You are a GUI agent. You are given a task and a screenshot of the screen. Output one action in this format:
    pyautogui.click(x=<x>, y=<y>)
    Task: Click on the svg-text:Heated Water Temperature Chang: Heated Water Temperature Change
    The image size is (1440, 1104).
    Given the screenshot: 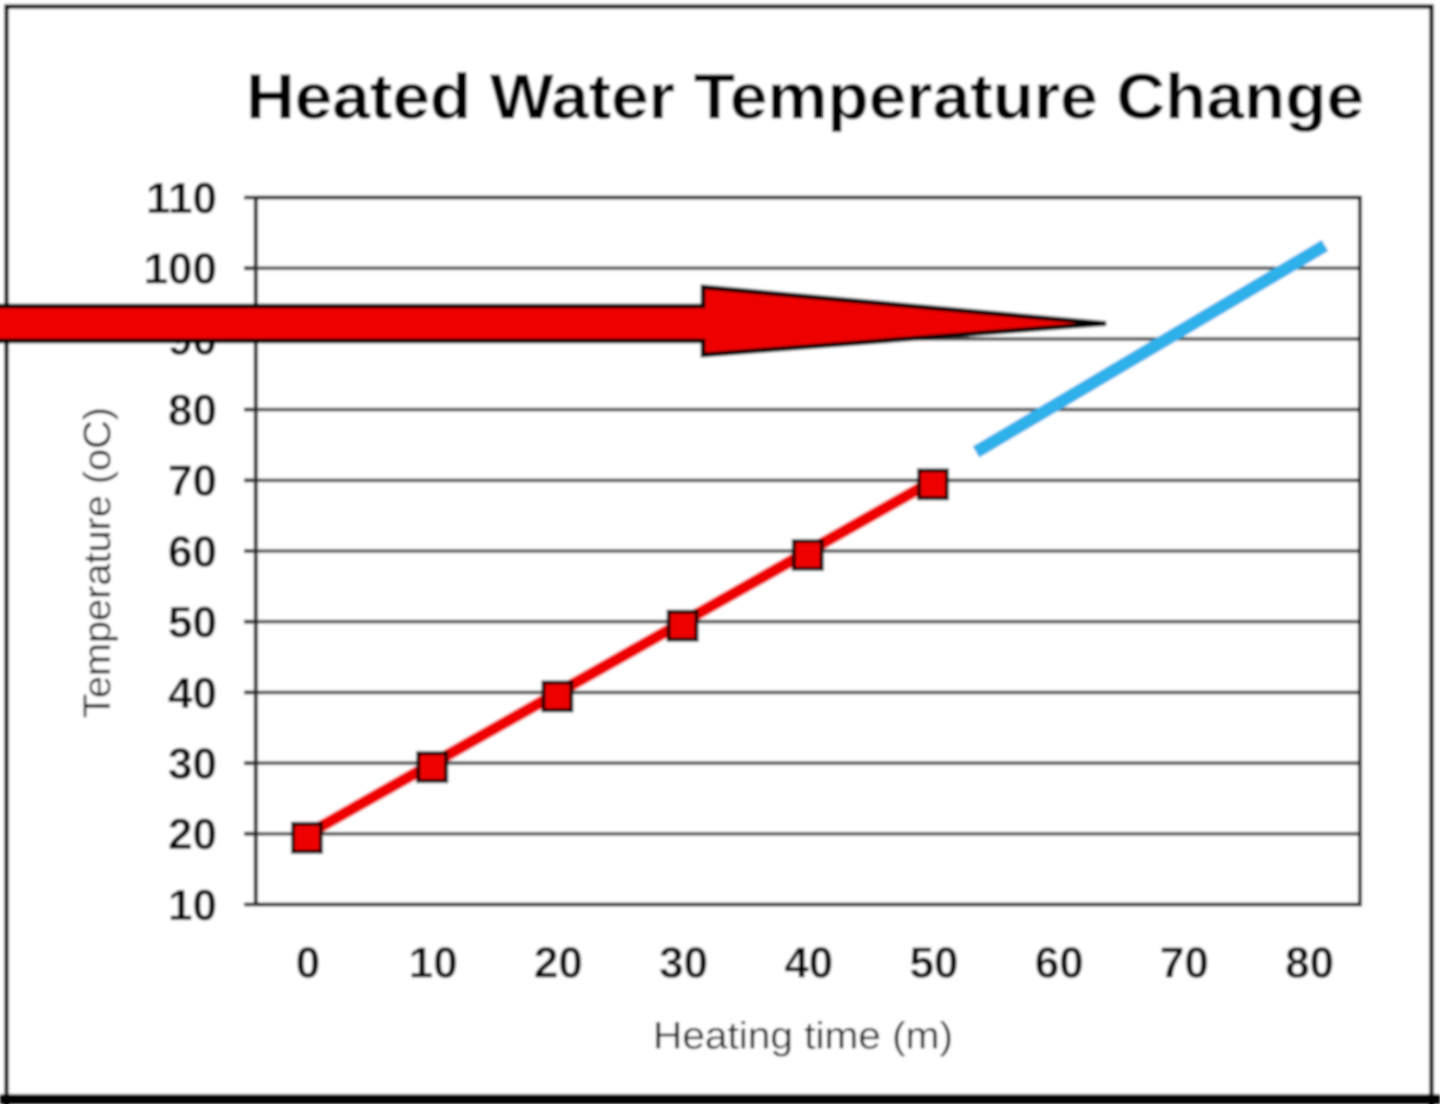 What is the action you would take?
    pyautogui.click(x=805, y=97)
    